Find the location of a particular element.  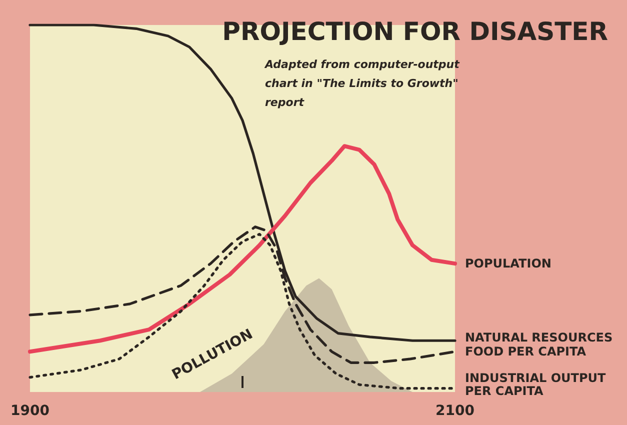

series-label: INDUSTRIAL OUTPUT PER CAPITA is located at coordinates (536, 384).